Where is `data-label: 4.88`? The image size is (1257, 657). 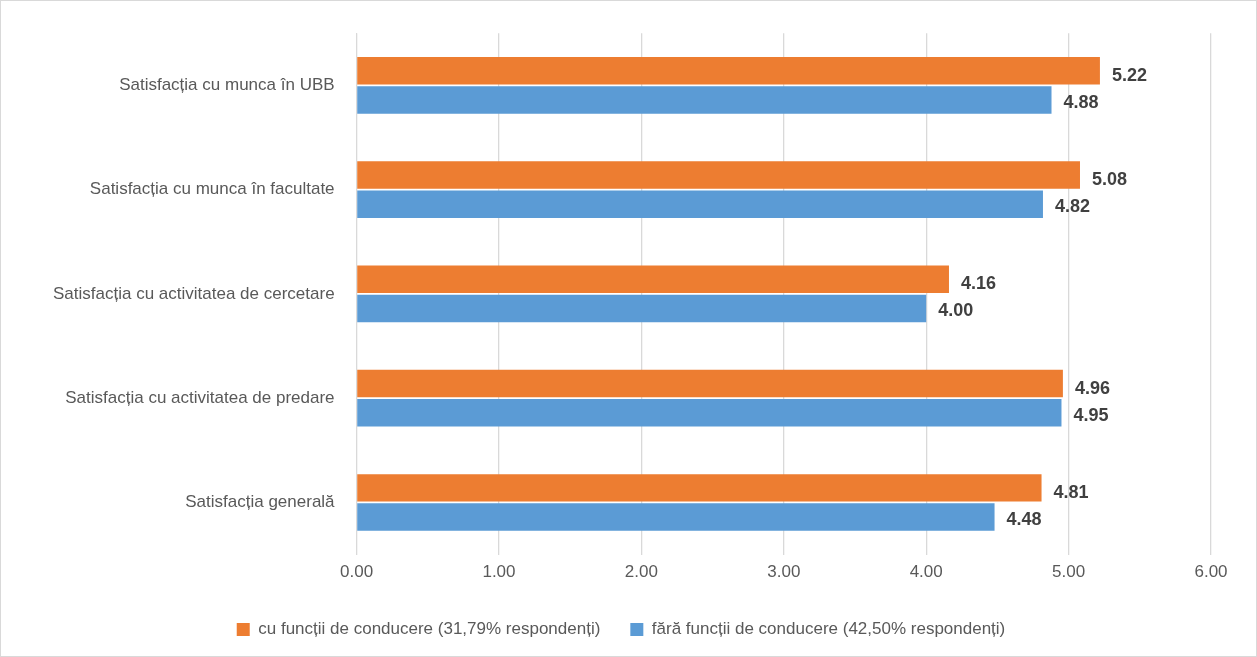
data-label: 4.88 is located at coordinates (1081, 101).